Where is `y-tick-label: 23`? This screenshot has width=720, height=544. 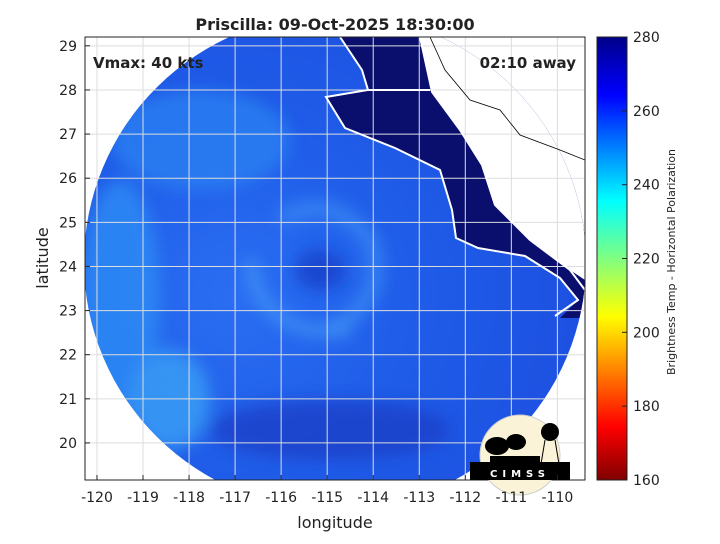
y-tick-label: 23 is located at coordinates (68, 312).